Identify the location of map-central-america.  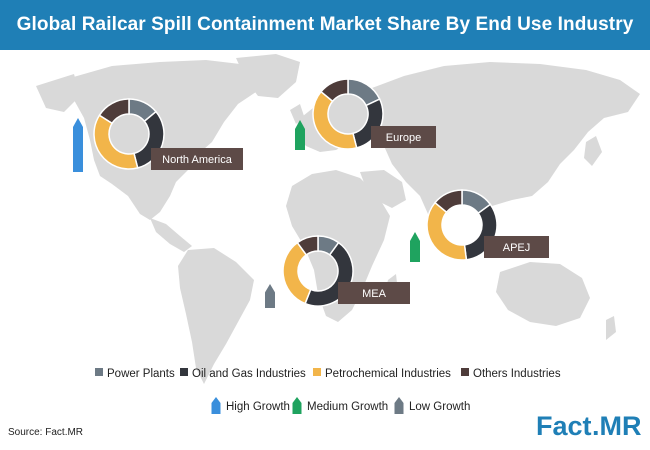
(171, 235).